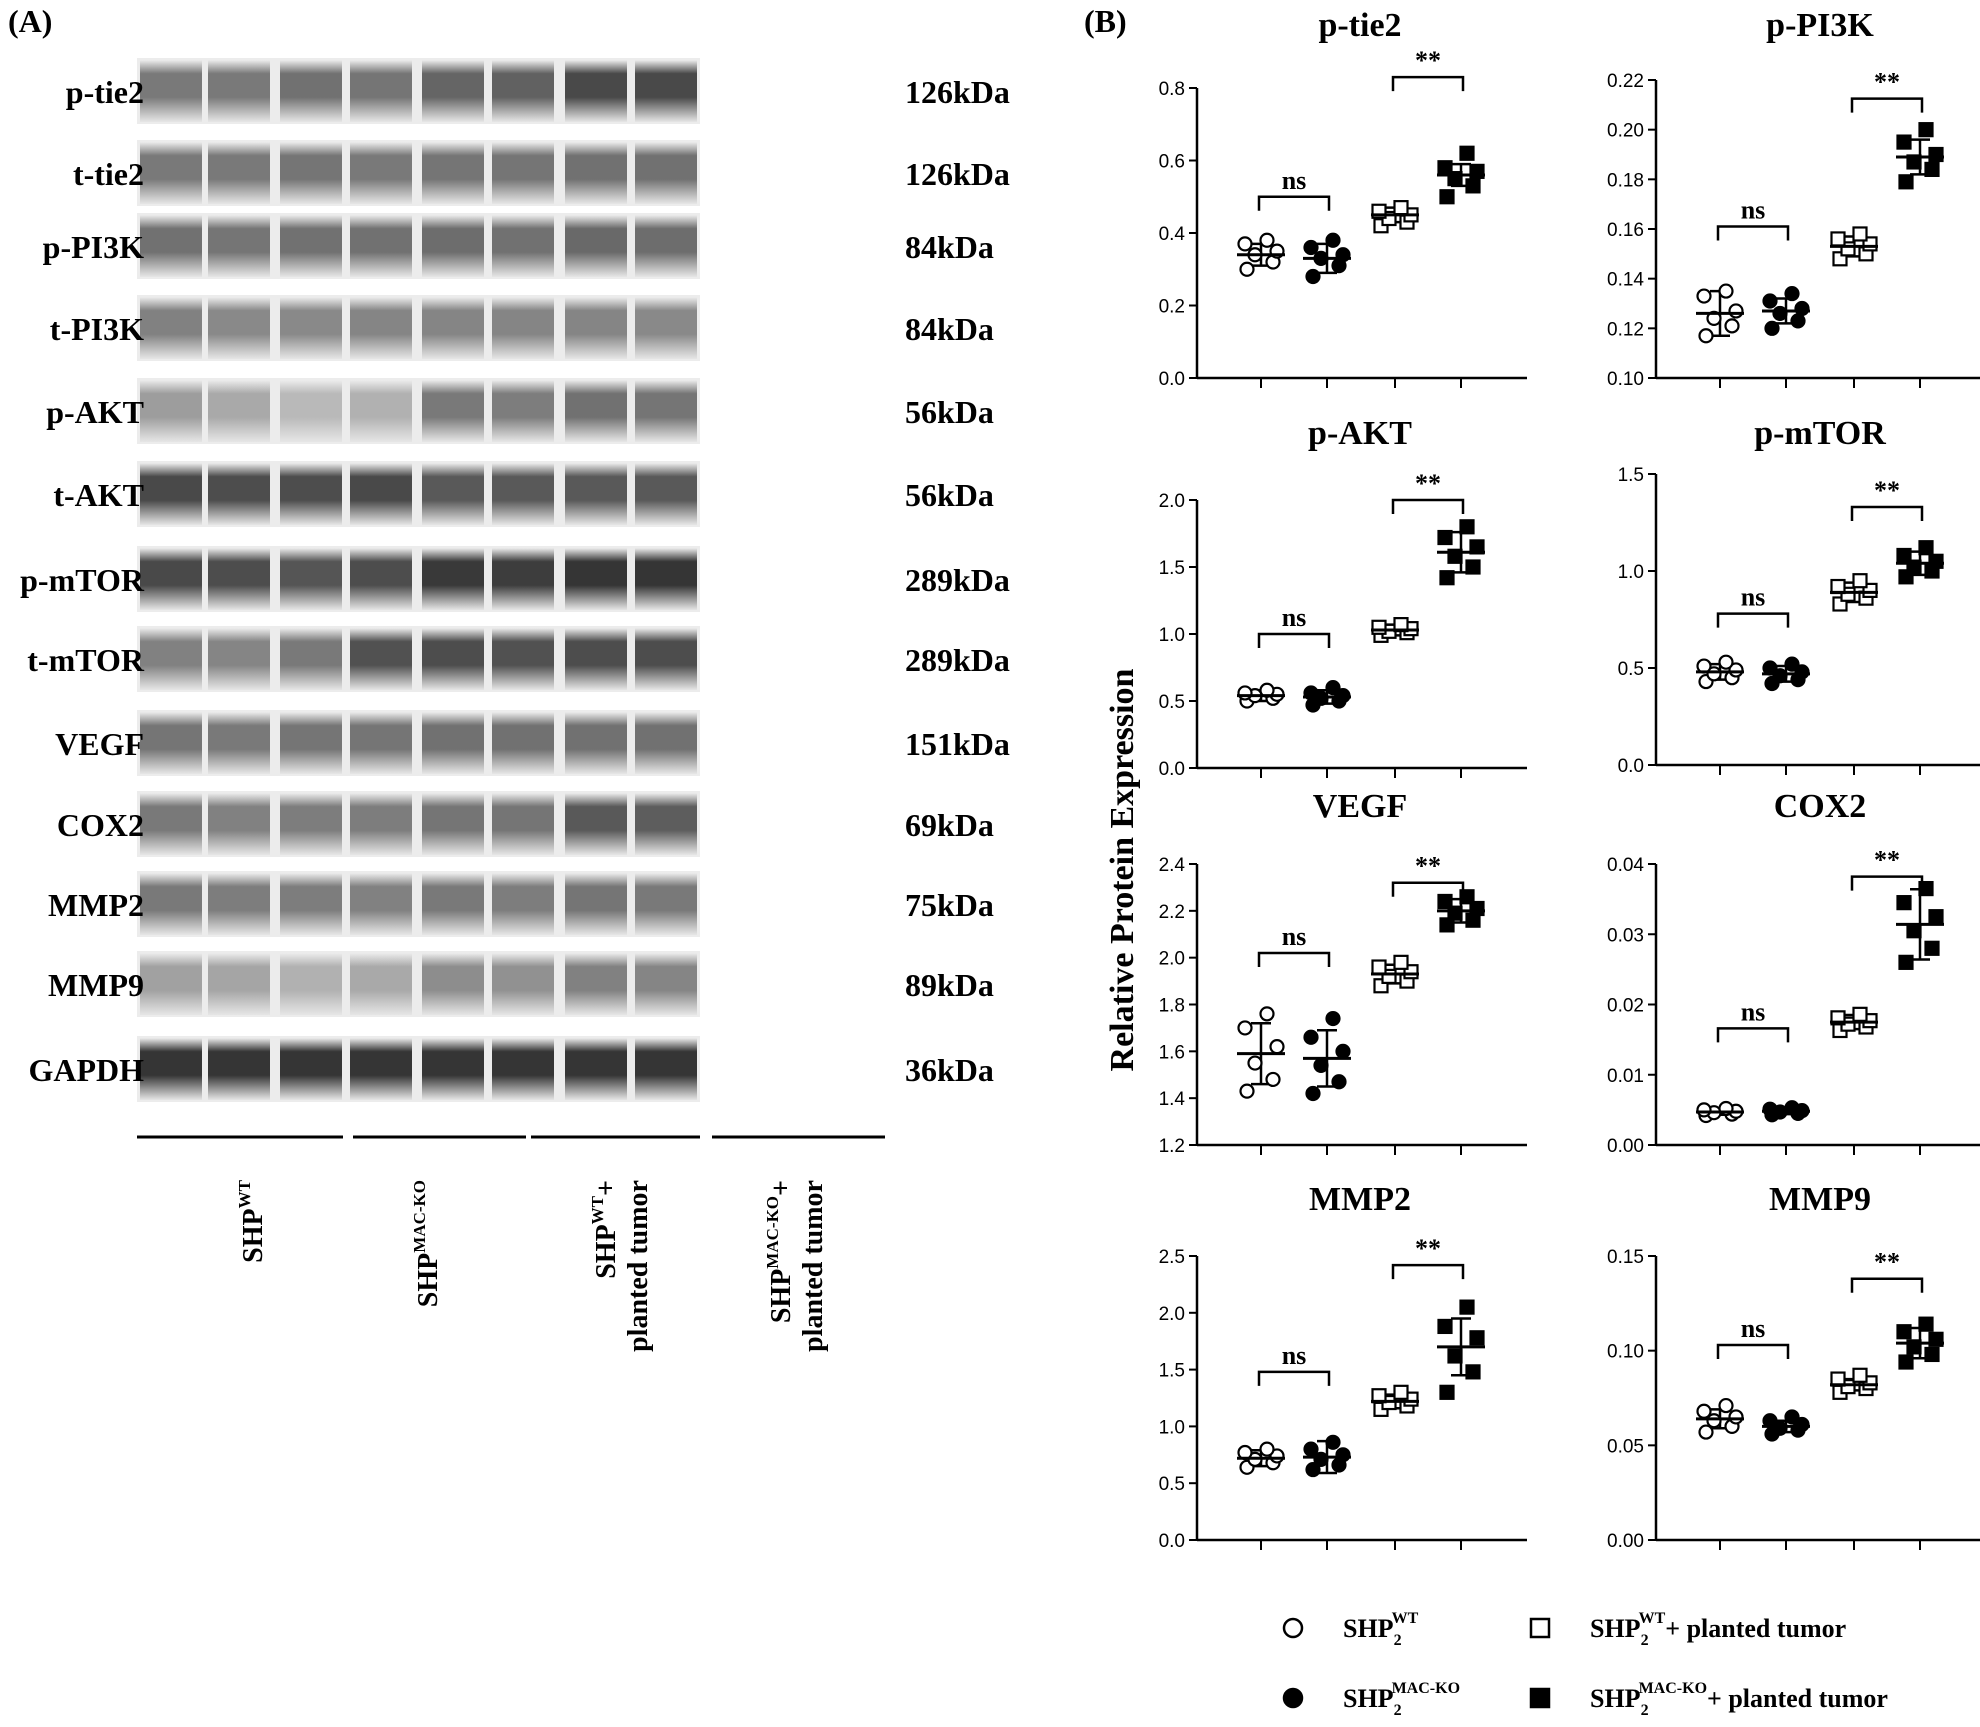 The height and width of the screenshot is (1727, 1980). What do you see at coordinates (957, 744) in the screenshot?
I see `kda-label: 151kDa` at bounding box center [957, 744].